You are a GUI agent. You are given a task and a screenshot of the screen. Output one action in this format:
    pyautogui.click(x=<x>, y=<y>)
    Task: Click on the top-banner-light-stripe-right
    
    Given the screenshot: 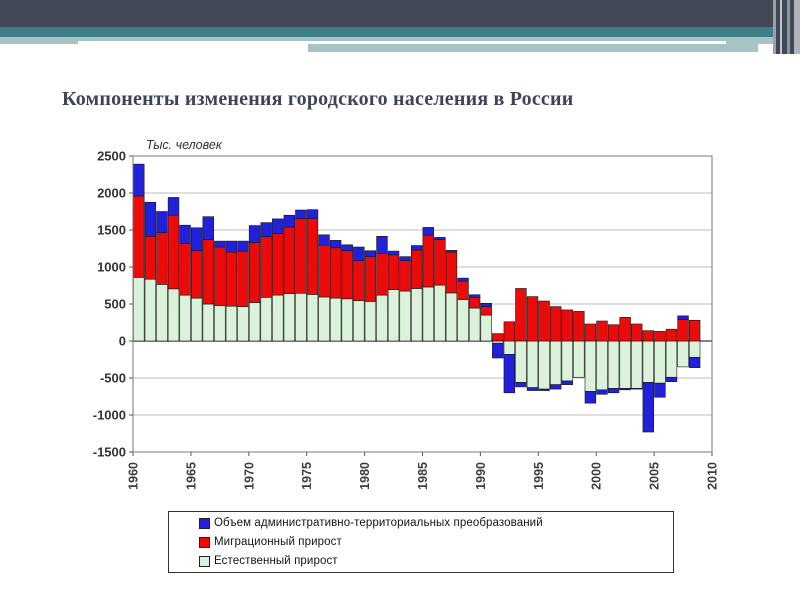 What is the action you would take?
    pyautogui.click(x=533, y=48)
    